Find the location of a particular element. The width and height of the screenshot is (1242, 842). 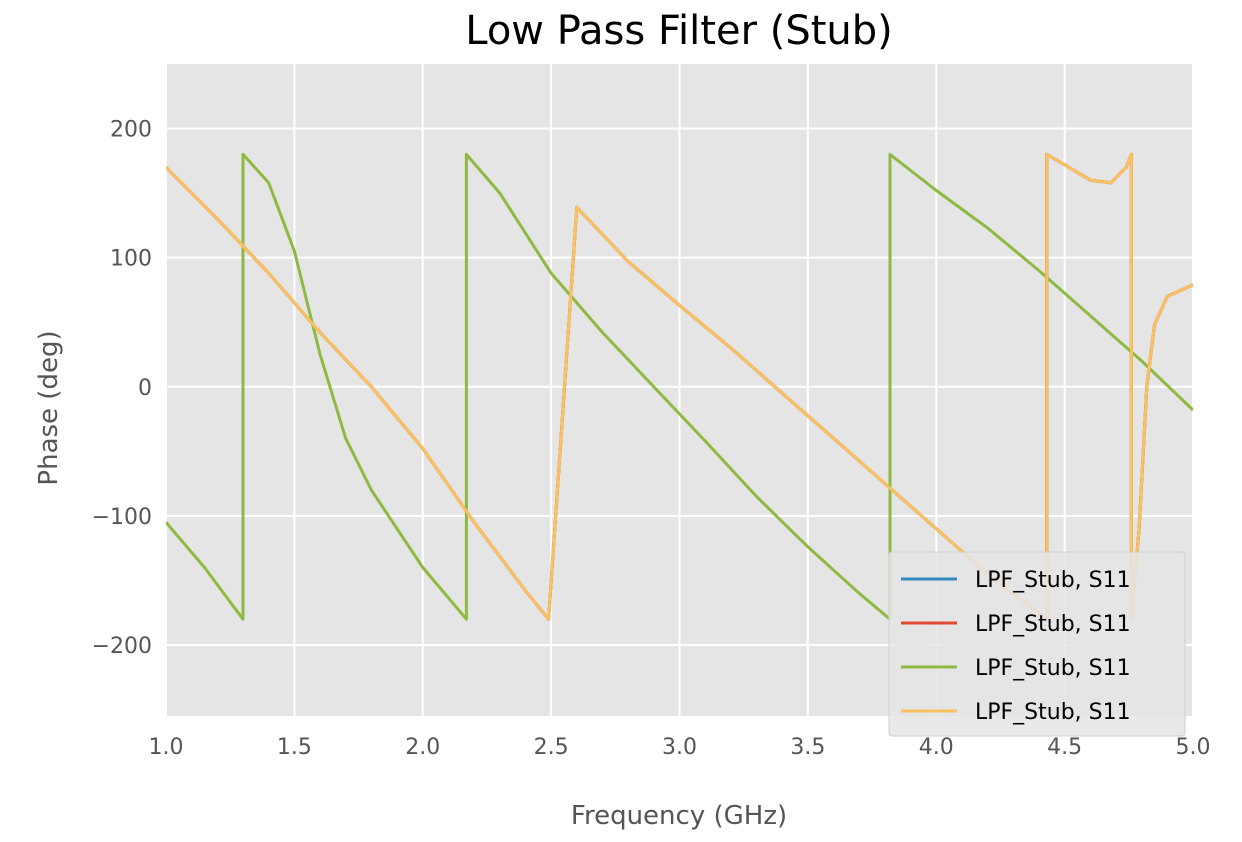

y-tick-label: 0 is located at coordinates (145, 388).